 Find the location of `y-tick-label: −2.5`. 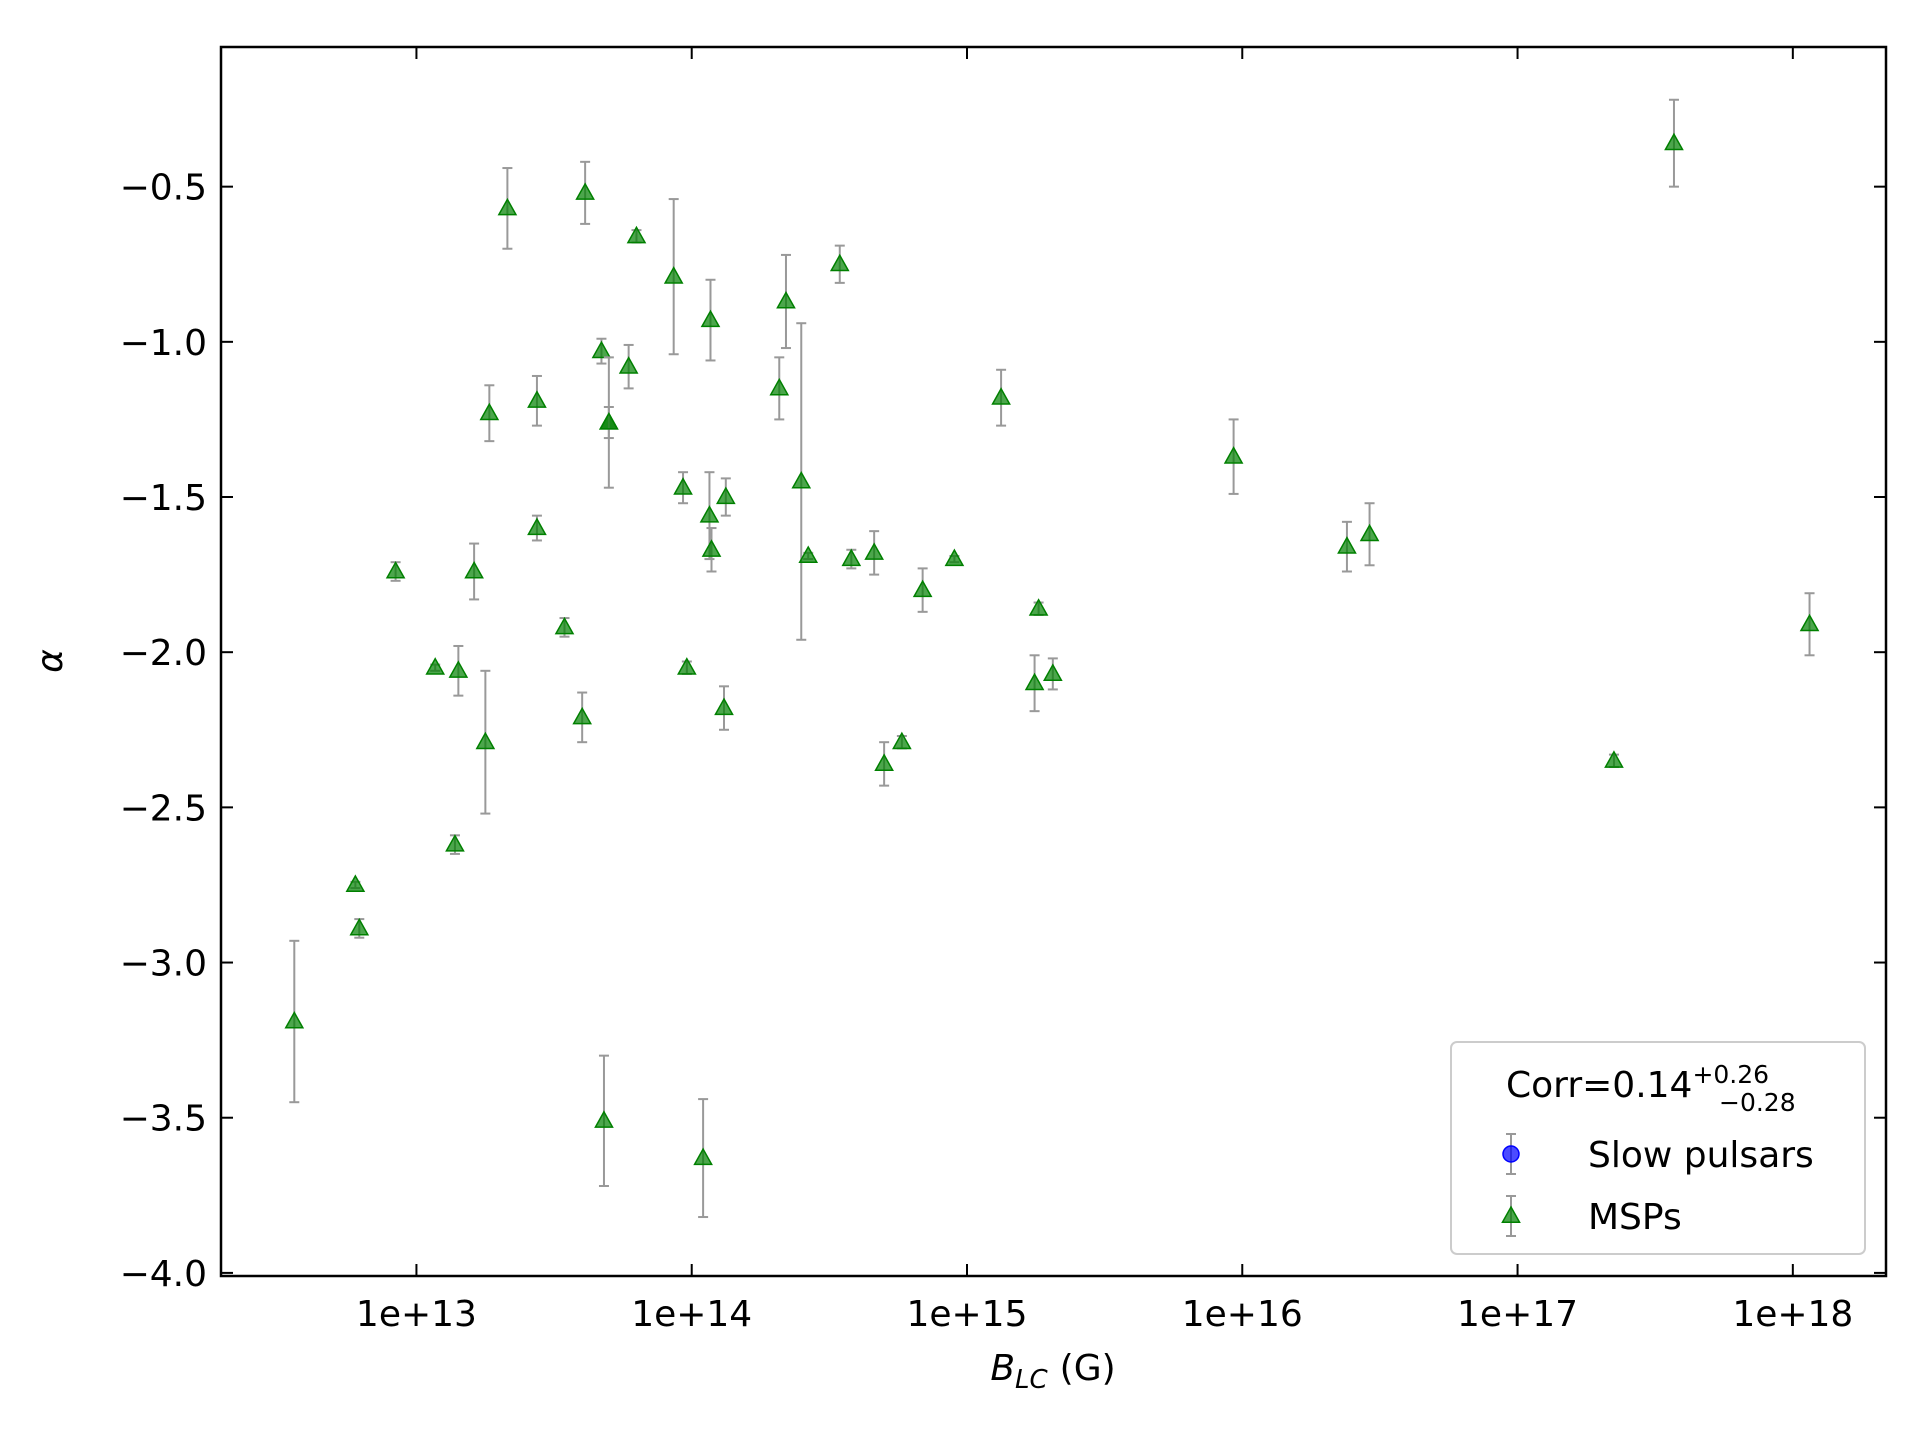

y-tick-label: −2.5 is located at coordinates (163, 808).